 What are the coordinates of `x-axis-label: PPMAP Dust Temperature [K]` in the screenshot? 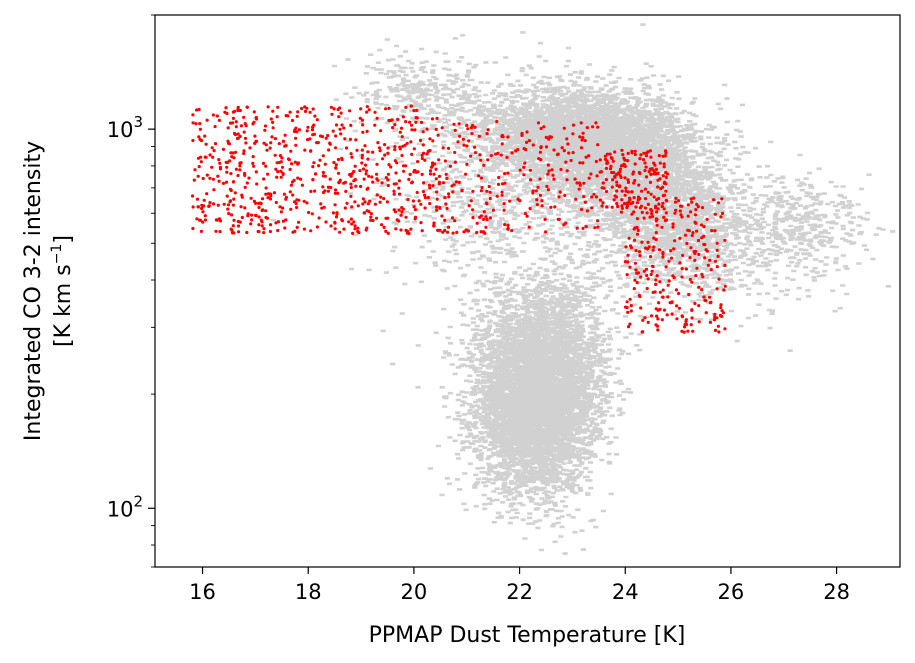 It's located at (527, 635).